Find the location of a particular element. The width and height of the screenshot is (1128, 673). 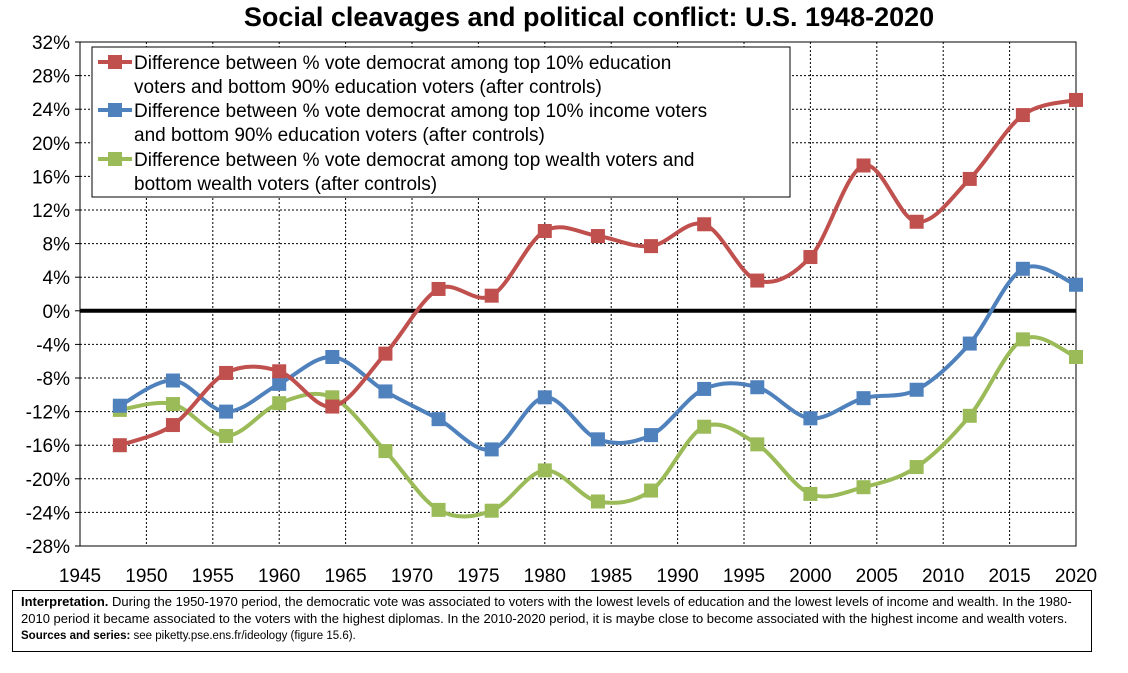

y-tick-label: 20% is located at coordinates (51, 144).